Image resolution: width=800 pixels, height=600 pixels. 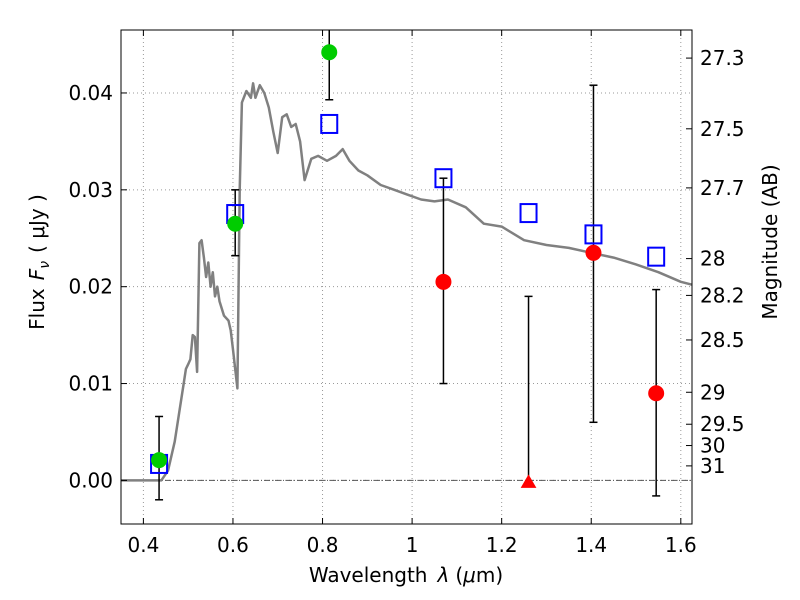 I want to click on x-tick-label: 1, so click(x=412, y=545).